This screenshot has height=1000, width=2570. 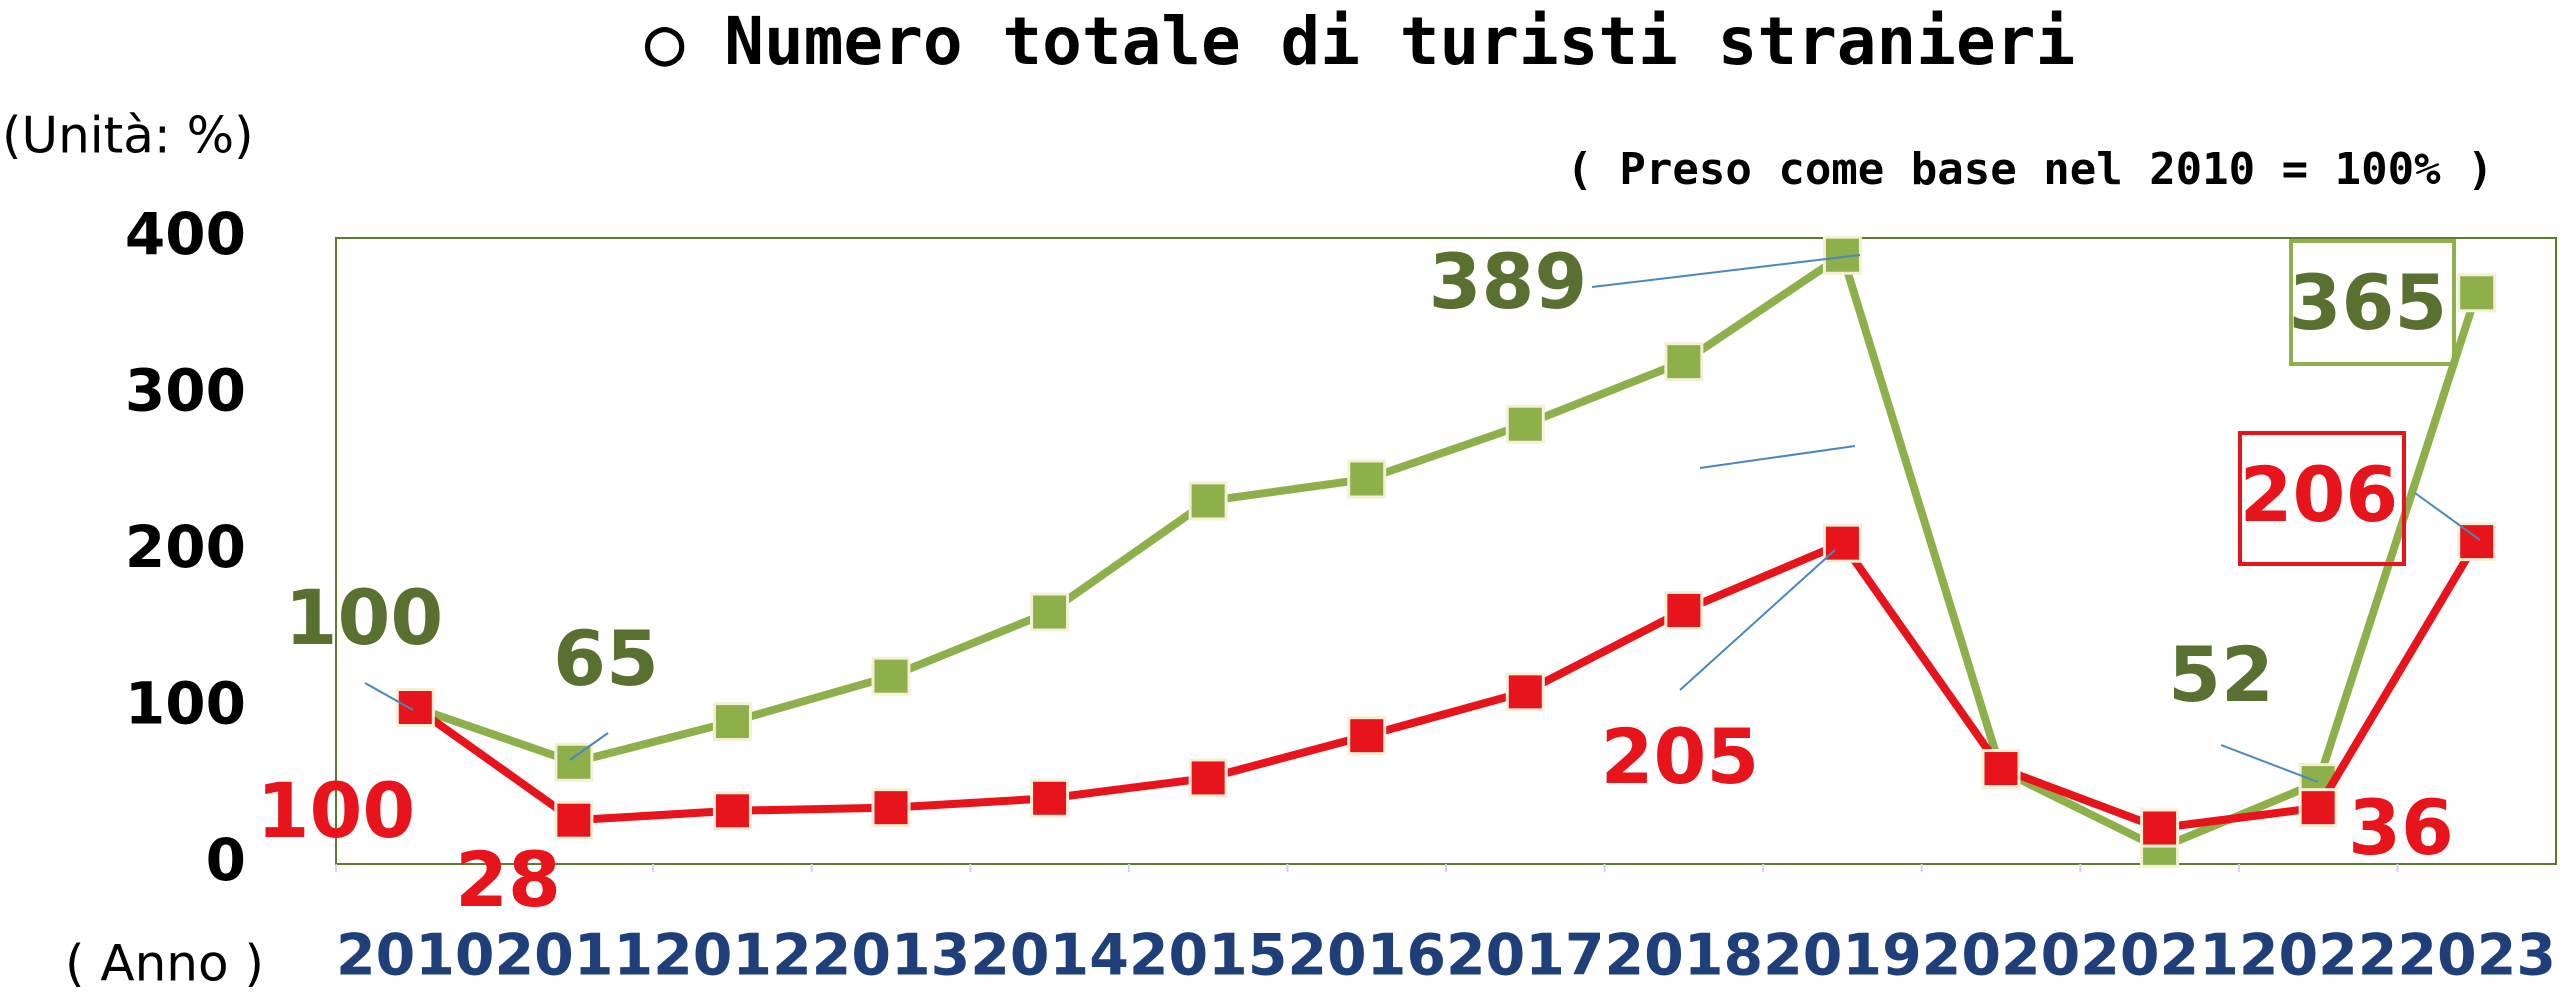 I want to click on x-tick-label: 2016, so click(x=1366, y=956).